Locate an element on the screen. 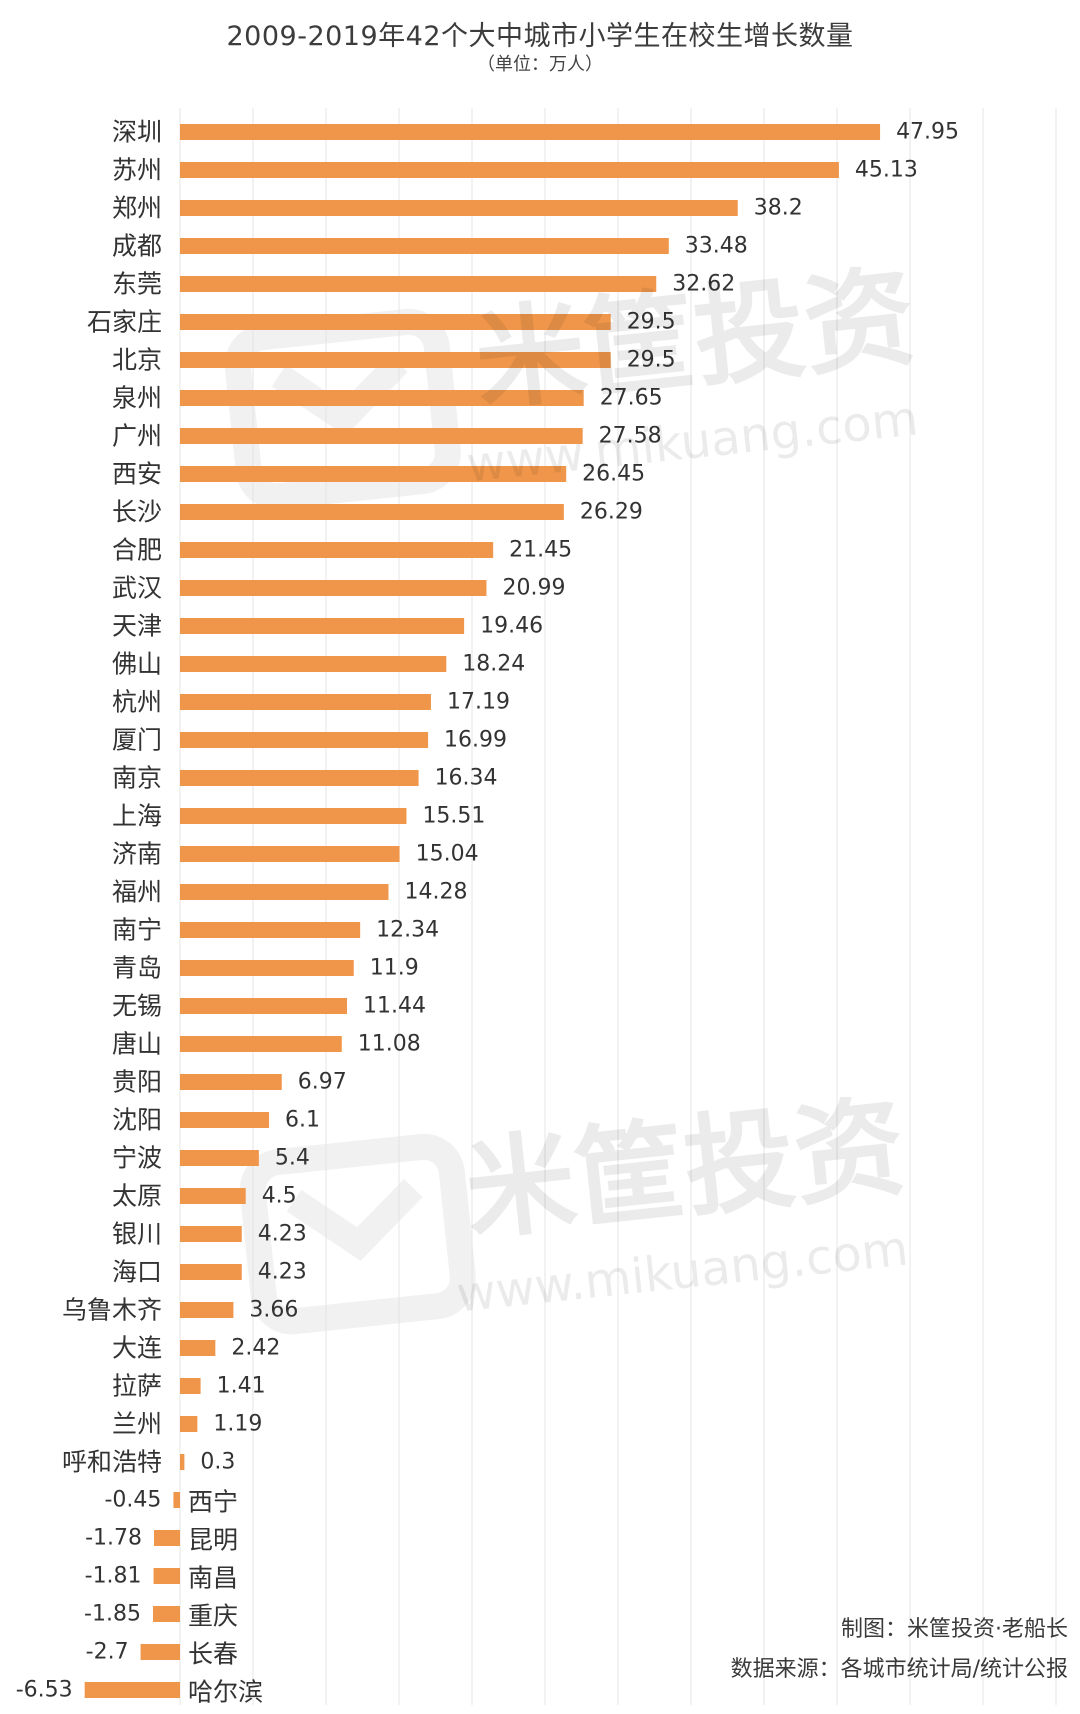 The width and height of the screenshot is (1080, 1714). value-label: 12.34 is located at coordinates (407, 930).